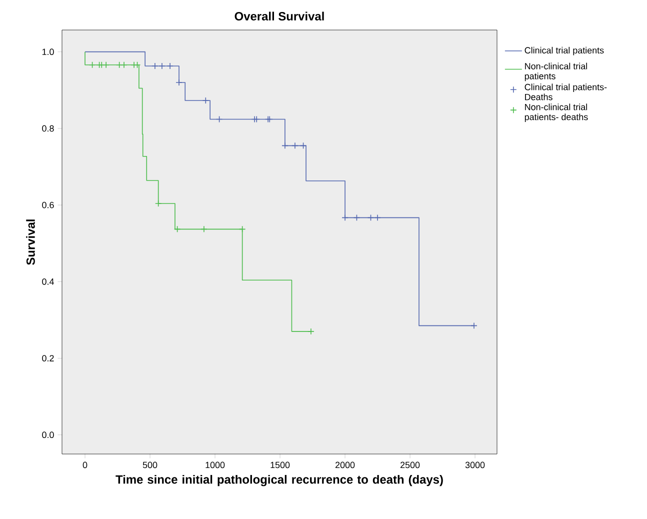 This screenshot has width=647, height=519. I want to click on y-tick-label: 1.0, so click(48, 52).